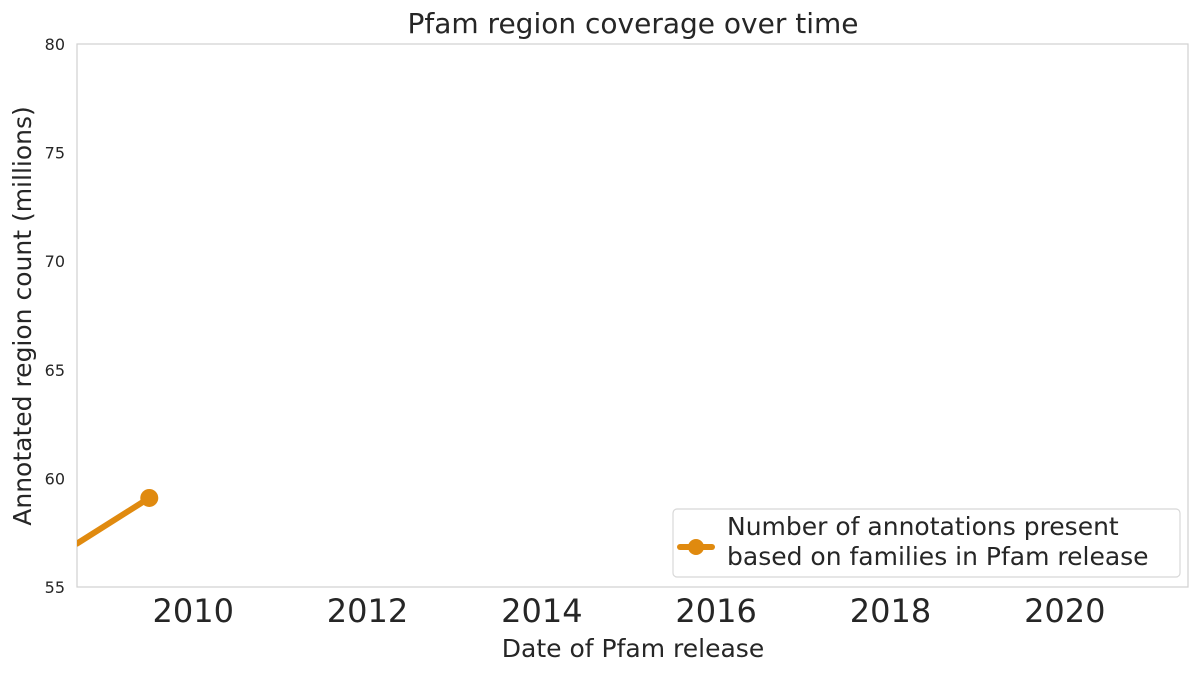  I want to click on y-tick-label: 65, so click(55, 370).